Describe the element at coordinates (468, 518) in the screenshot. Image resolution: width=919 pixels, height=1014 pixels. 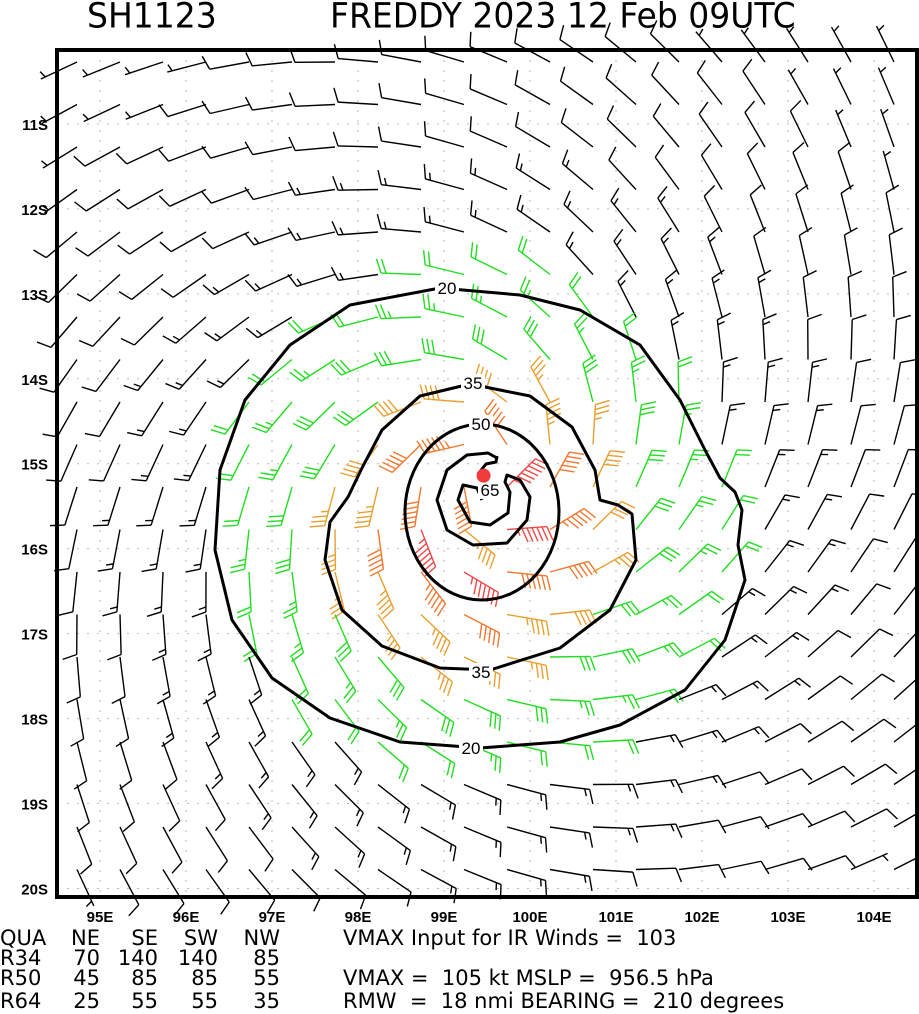
I see `contour-labels: 20 20 35 35 50 65` at that location.